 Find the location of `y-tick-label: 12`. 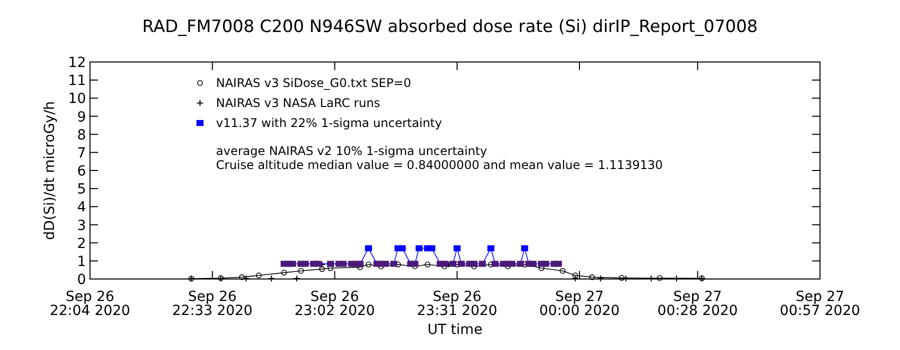

y-tick-label: 12 is located at coordinates (77, 63).